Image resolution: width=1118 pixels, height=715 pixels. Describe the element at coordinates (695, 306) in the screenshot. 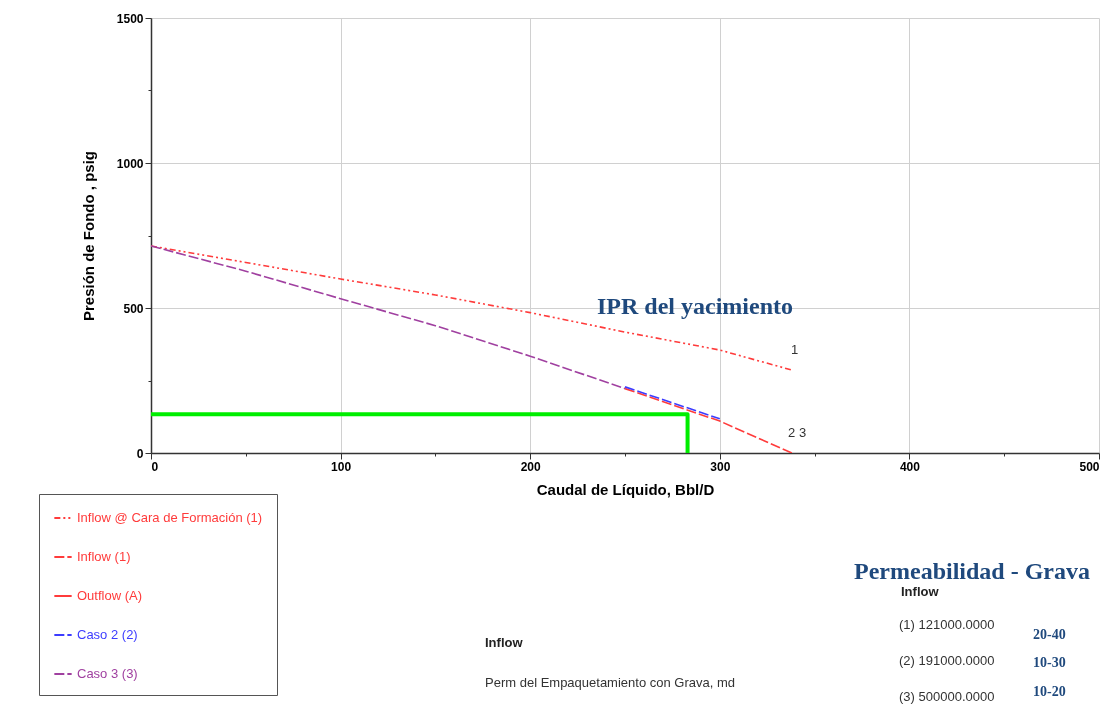

I see `annotation: IPR del yacimiento` at that location.